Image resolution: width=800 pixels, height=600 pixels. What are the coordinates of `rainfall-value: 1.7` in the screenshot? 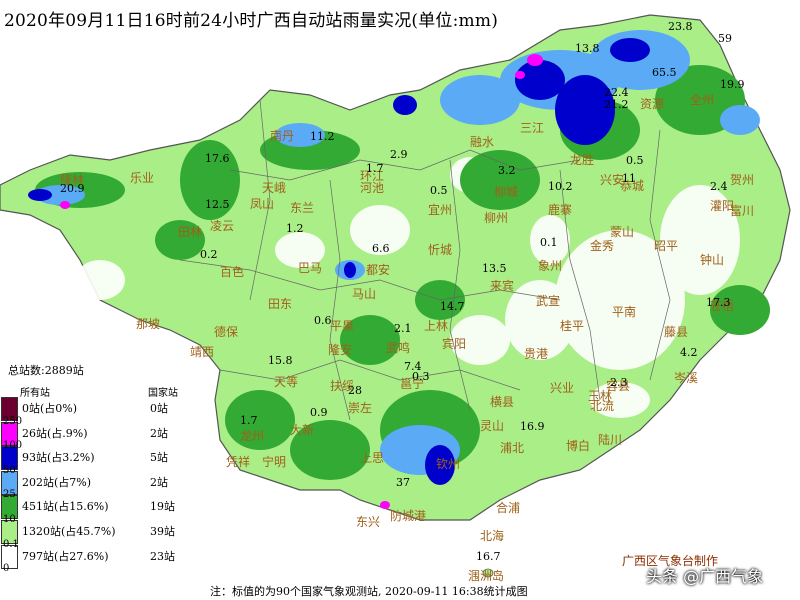 It's located at (249, 420).